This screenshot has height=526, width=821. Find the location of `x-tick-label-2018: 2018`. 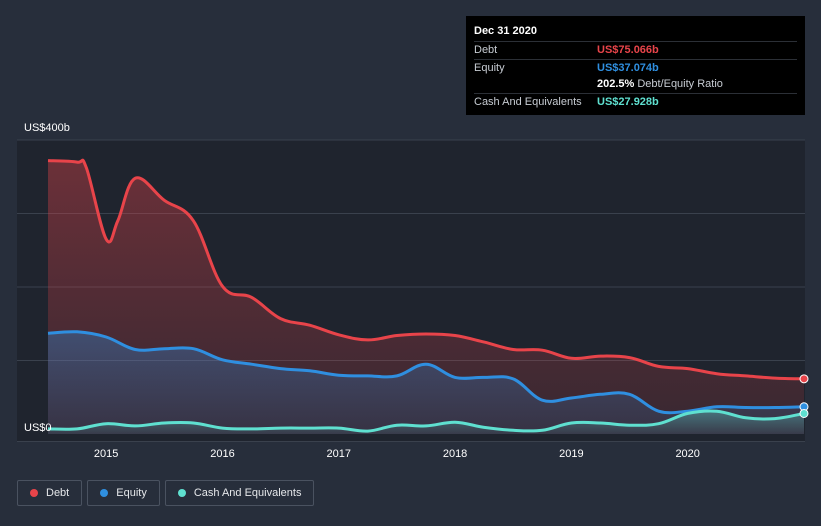

x-tick-label-2018: 2018 is located at coordinates (455, 454).